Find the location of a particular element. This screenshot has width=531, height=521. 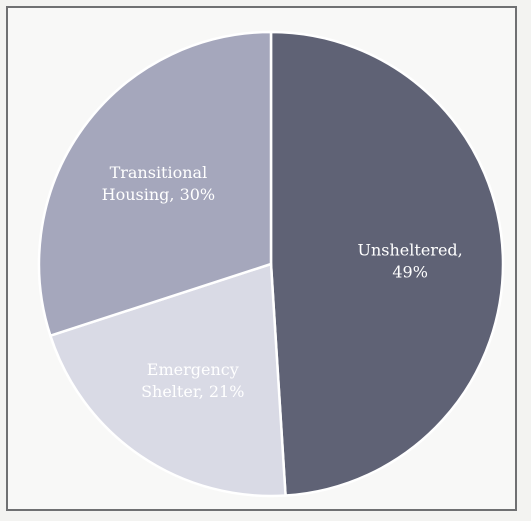

slice-label-line: Emergency is located at coordinates (193, 369).